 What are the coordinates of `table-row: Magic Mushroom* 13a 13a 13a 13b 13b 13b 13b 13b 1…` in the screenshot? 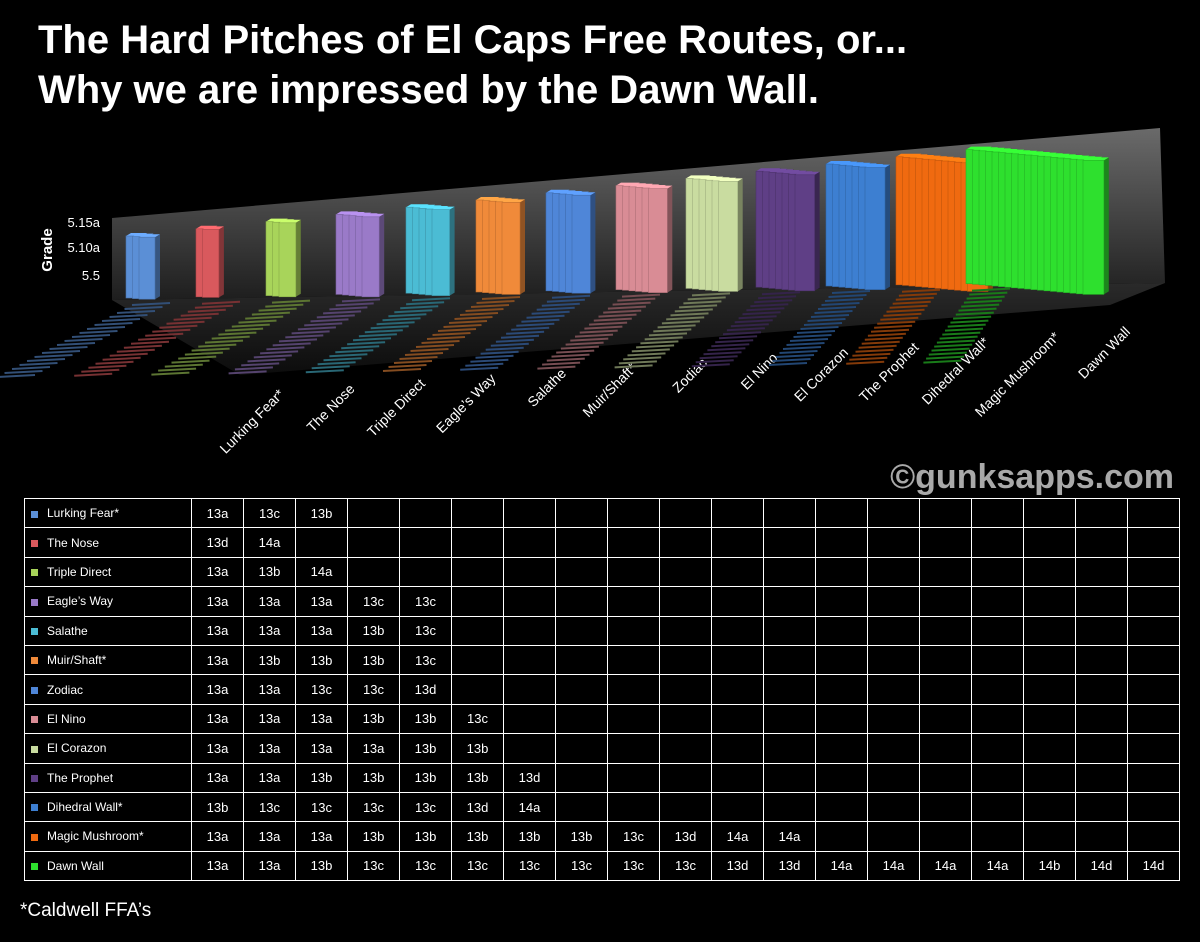 It's located at (602, 836).